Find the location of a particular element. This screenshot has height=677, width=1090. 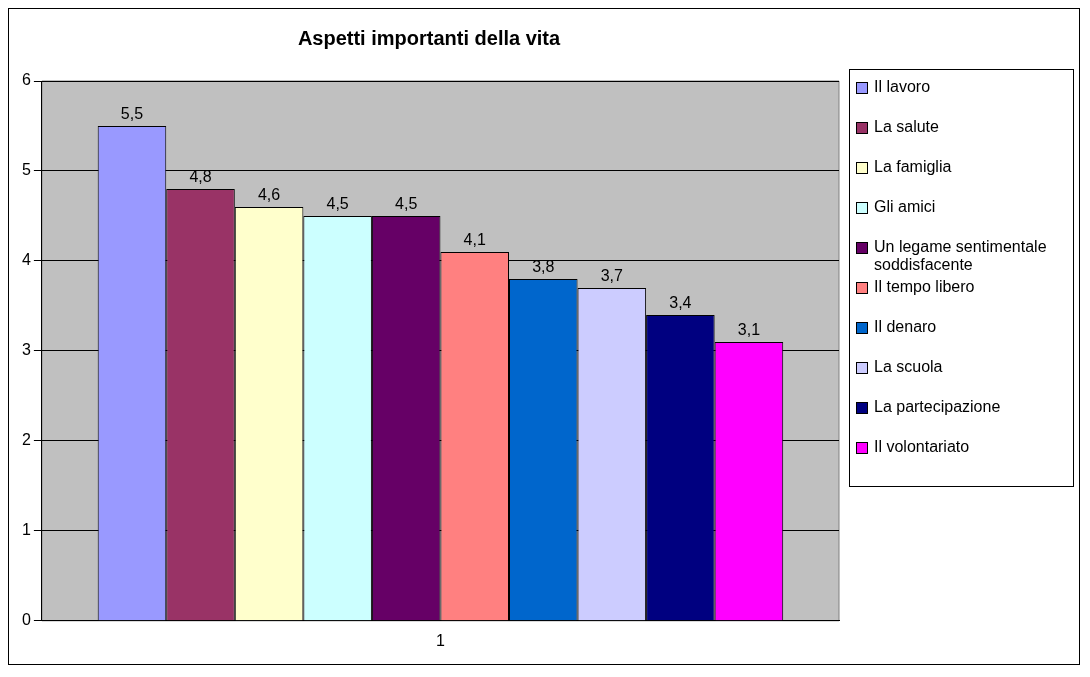

legend-label: Il tempo libero is located at coordinates (924, 287).